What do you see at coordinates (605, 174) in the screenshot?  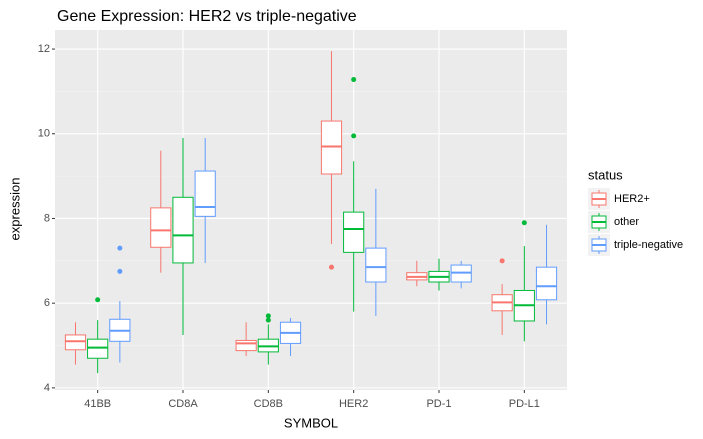 I see `legend-title: status` at bounding box center [605, 174].